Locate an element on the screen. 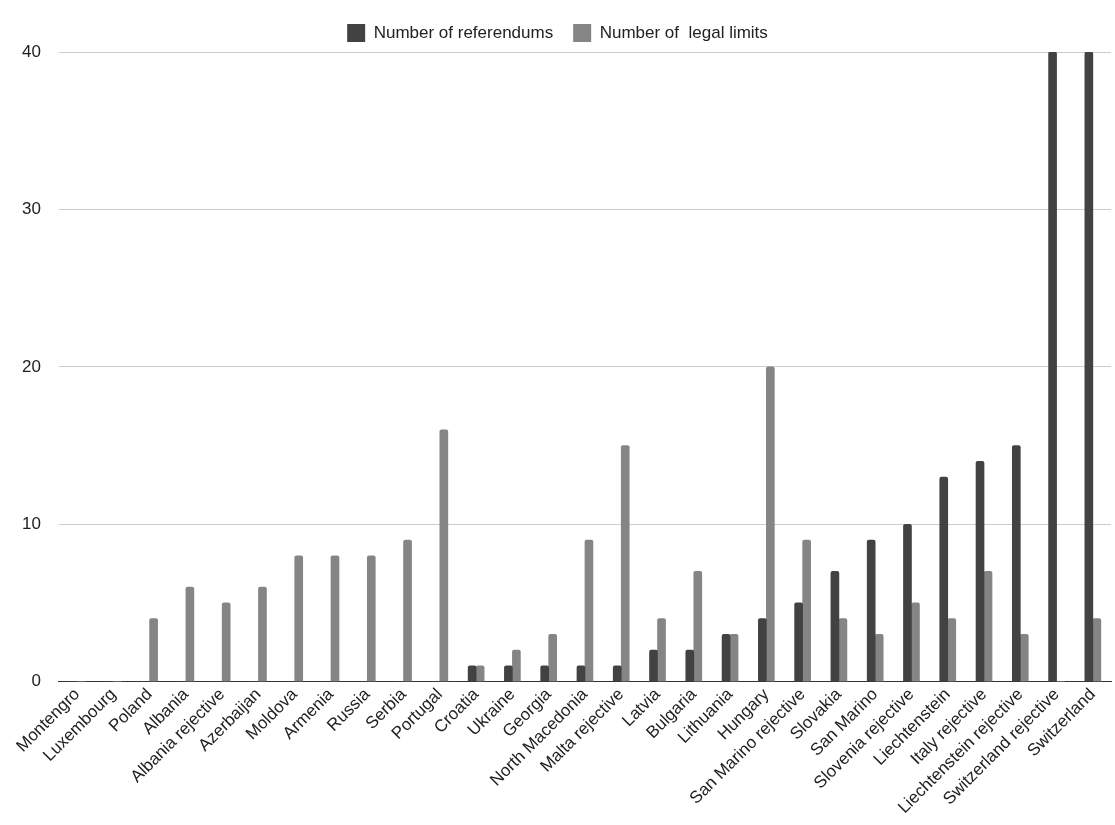 The image size is (1115, 825). y-tick-label: 0 is located at coordinates (36, 681).